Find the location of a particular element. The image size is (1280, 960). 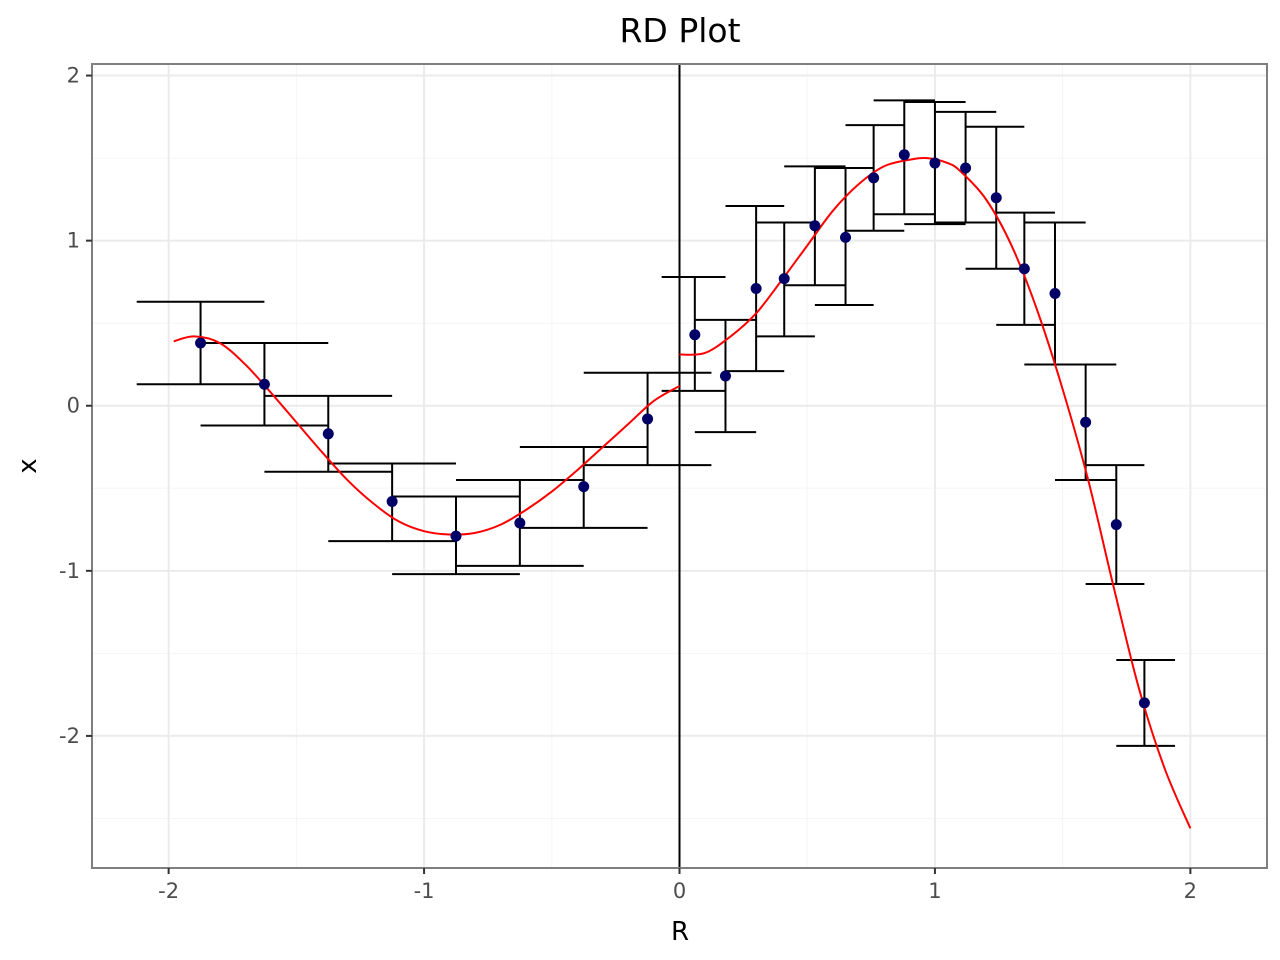

x-tick-label: 2 is located at coordinates (1190, 891).